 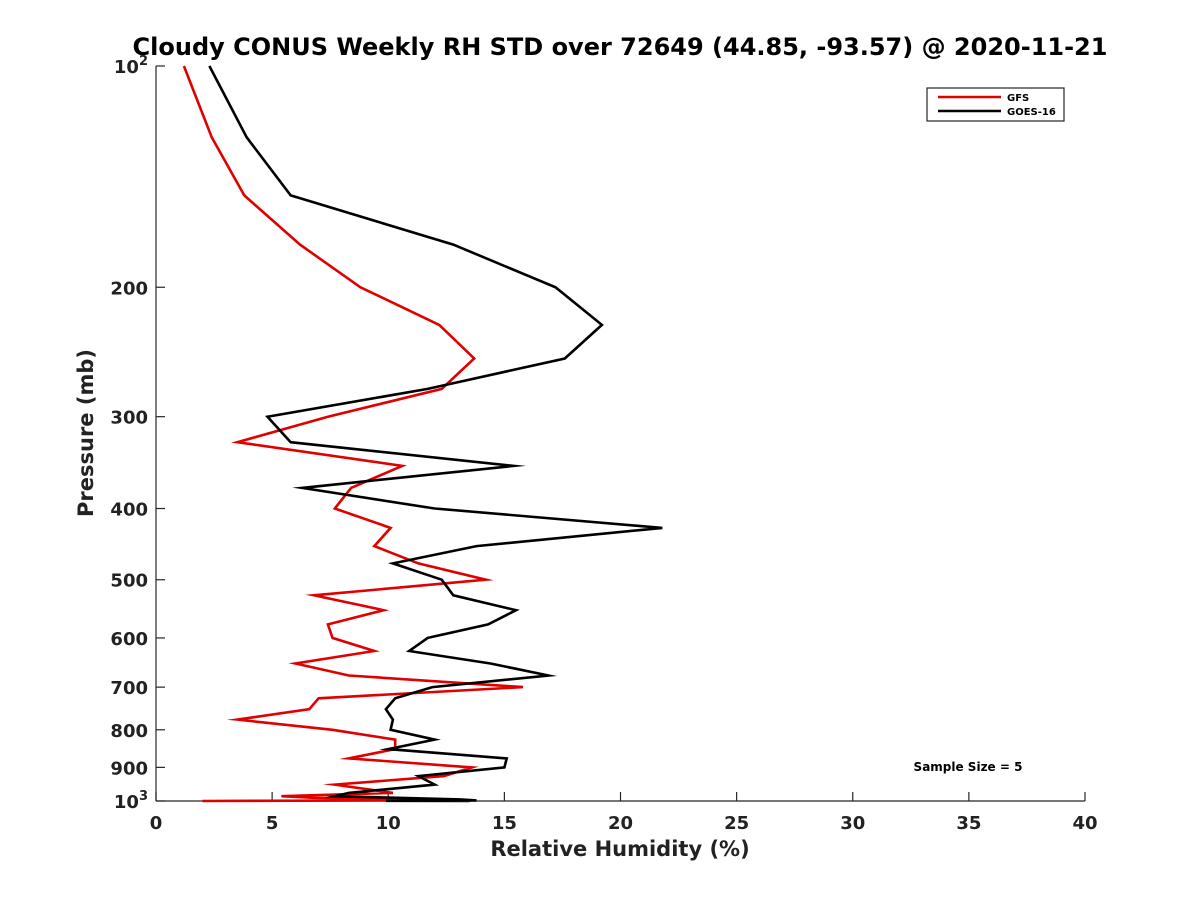 I want to click on legend-entry: GOES-16, so click(x=1031, y=112).